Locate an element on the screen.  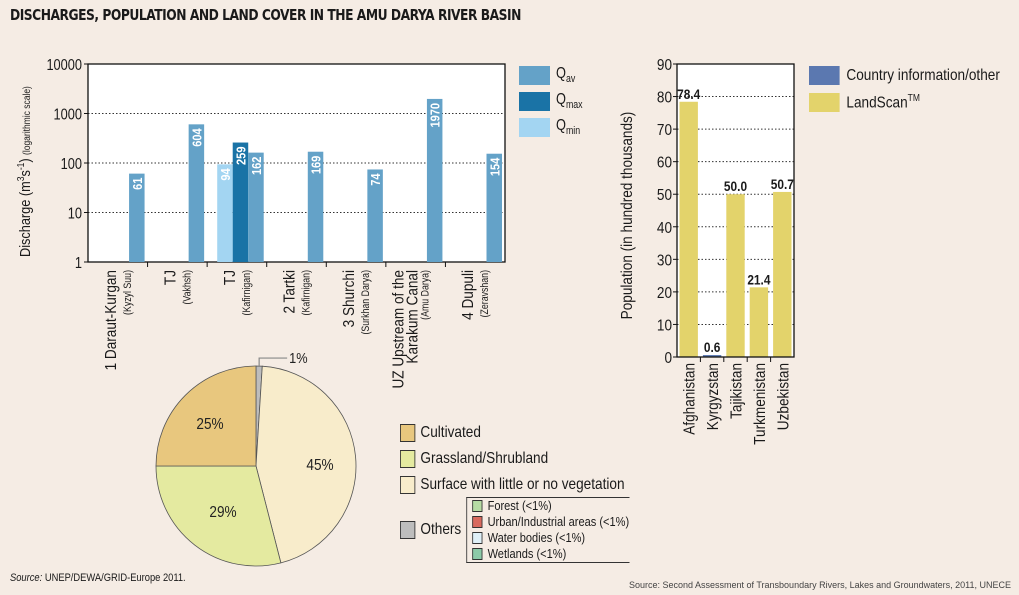
legend-item-qav: Qav is located at coordinates (554, 75).